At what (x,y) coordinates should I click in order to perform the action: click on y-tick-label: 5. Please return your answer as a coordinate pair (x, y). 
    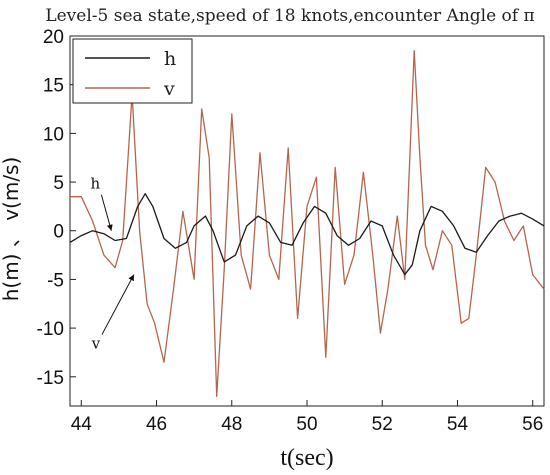
    Looking at the image, I should click on (58, 183).